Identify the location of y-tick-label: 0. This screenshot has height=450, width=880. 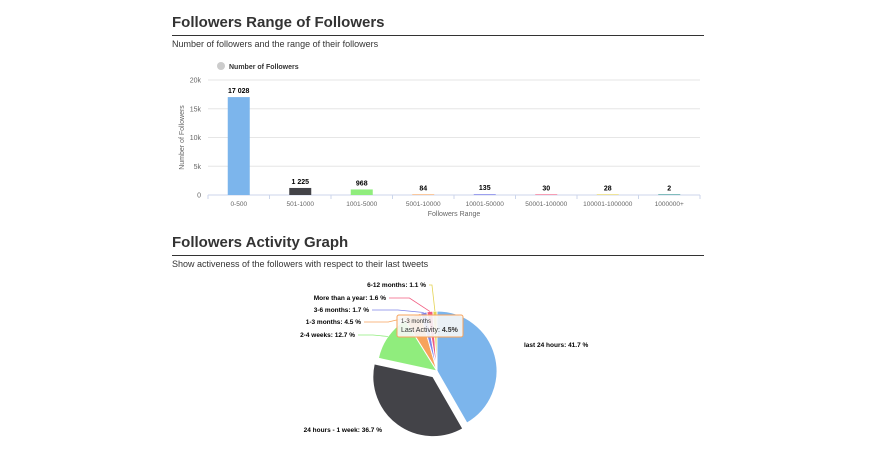
(199, 196).